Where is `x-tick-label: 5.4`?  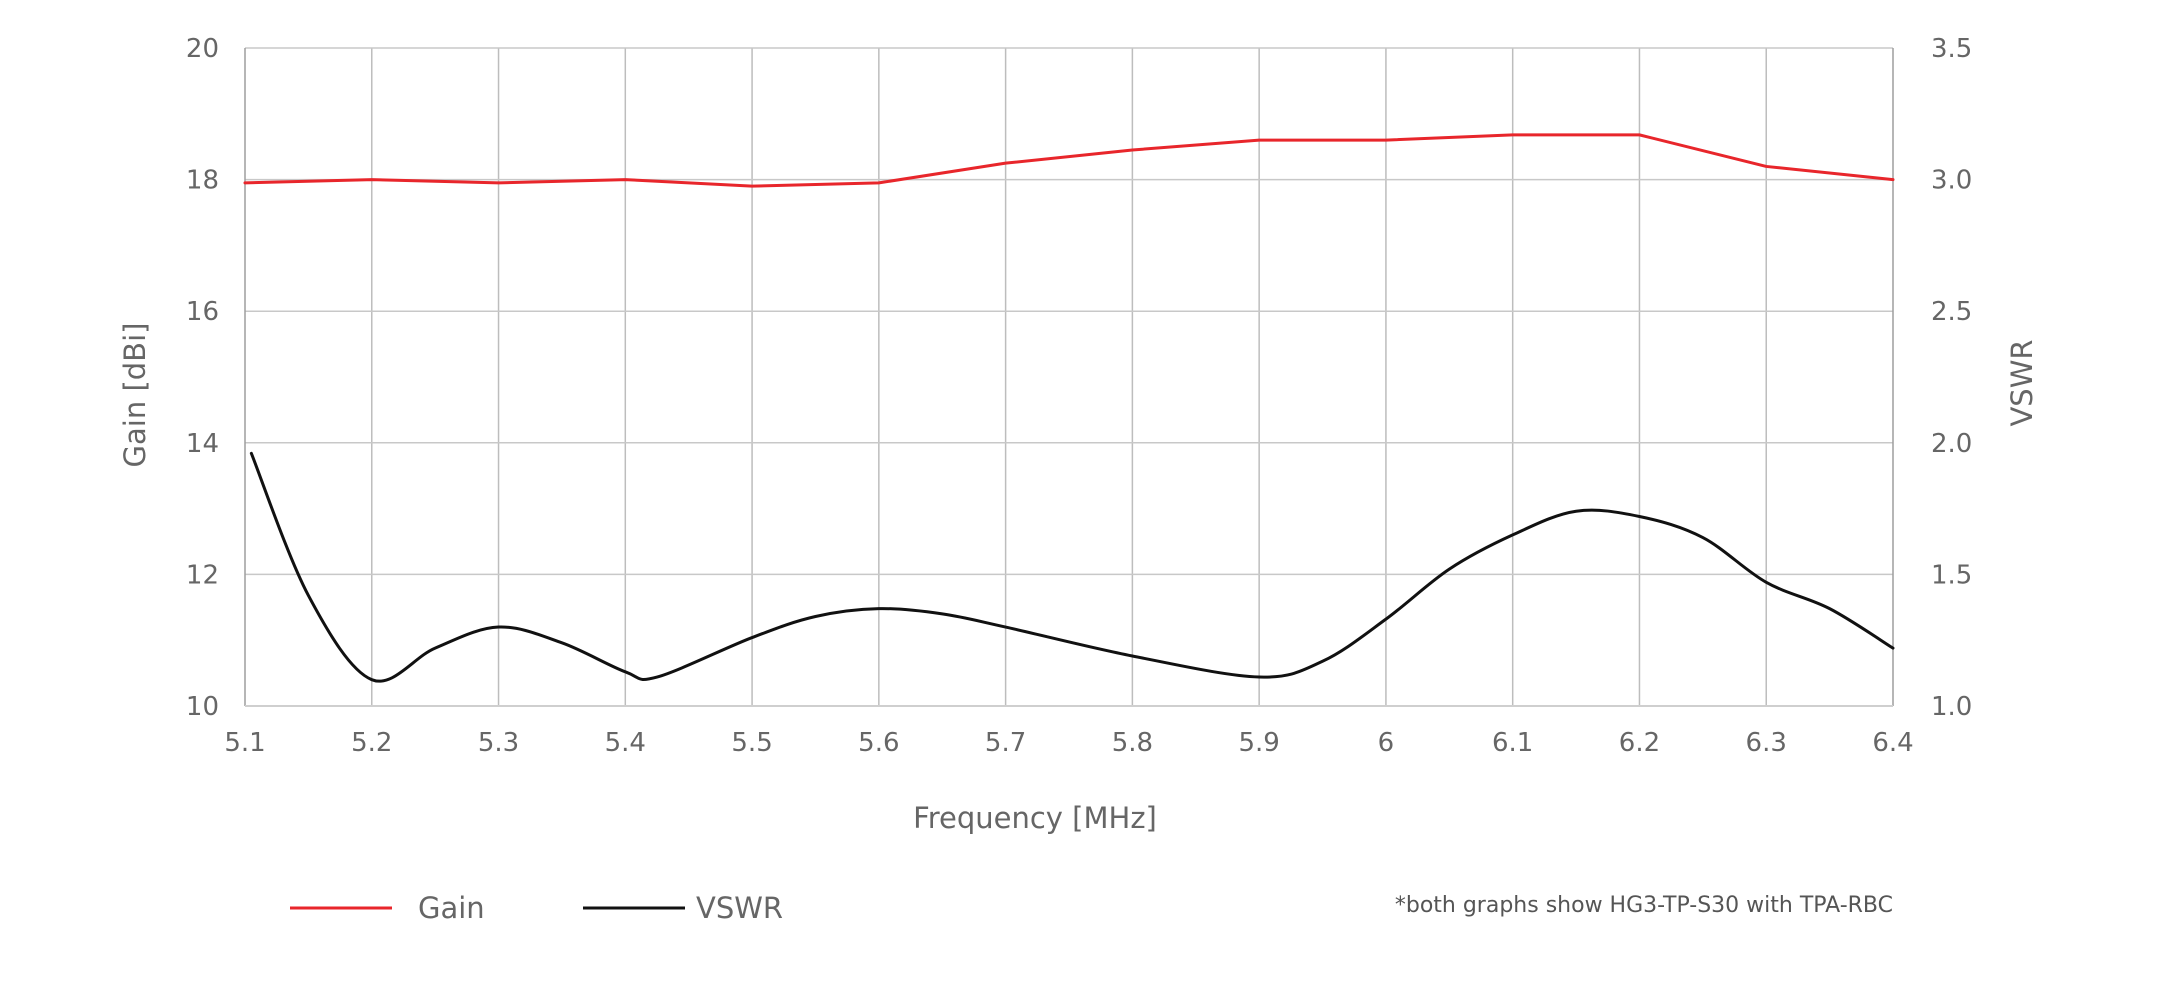 x-tick-label: 5.4 is located at coordinates (625, 743).